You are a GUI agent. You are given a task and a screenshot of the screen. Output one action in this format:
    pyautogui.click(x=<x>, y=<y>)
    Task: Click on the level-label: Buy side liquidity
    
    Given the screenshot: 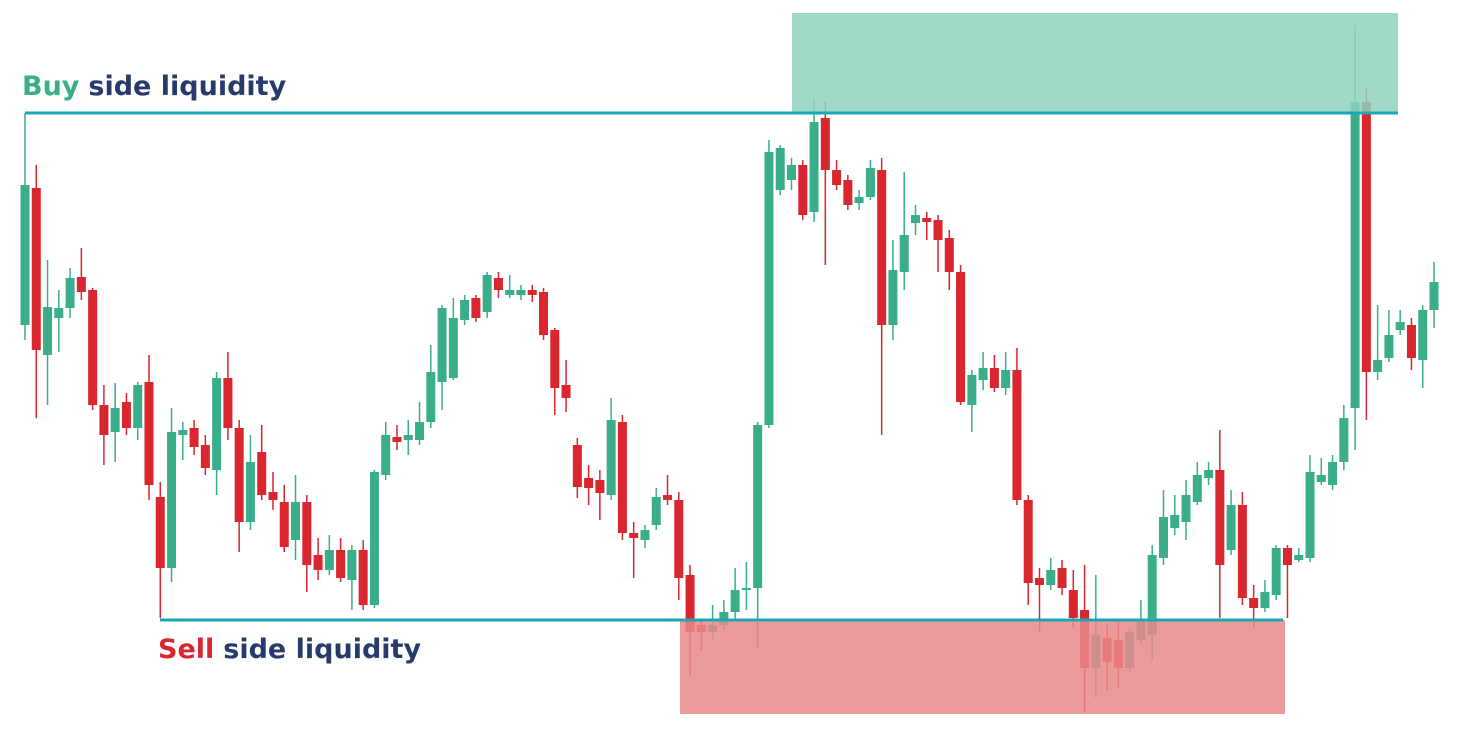 What is the action you would take?
    pyautogui.click(x=154, y=86)
    